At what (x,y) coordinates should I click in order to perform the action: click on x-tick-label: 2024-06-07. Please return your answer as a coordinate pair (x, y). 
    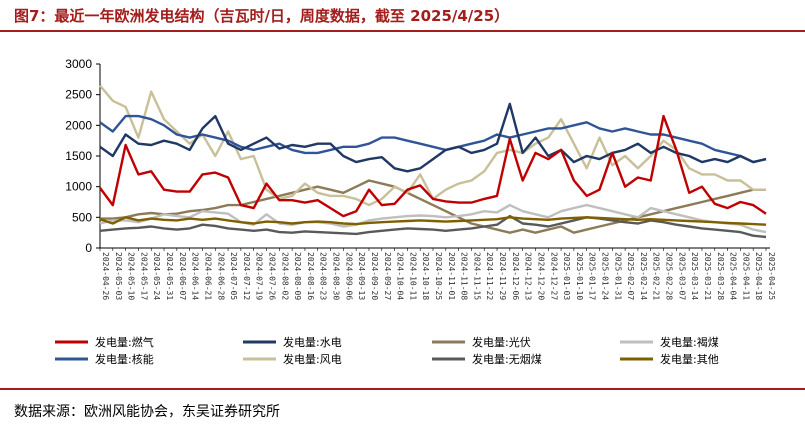
    Looking at the image, I should click on (182, 276).